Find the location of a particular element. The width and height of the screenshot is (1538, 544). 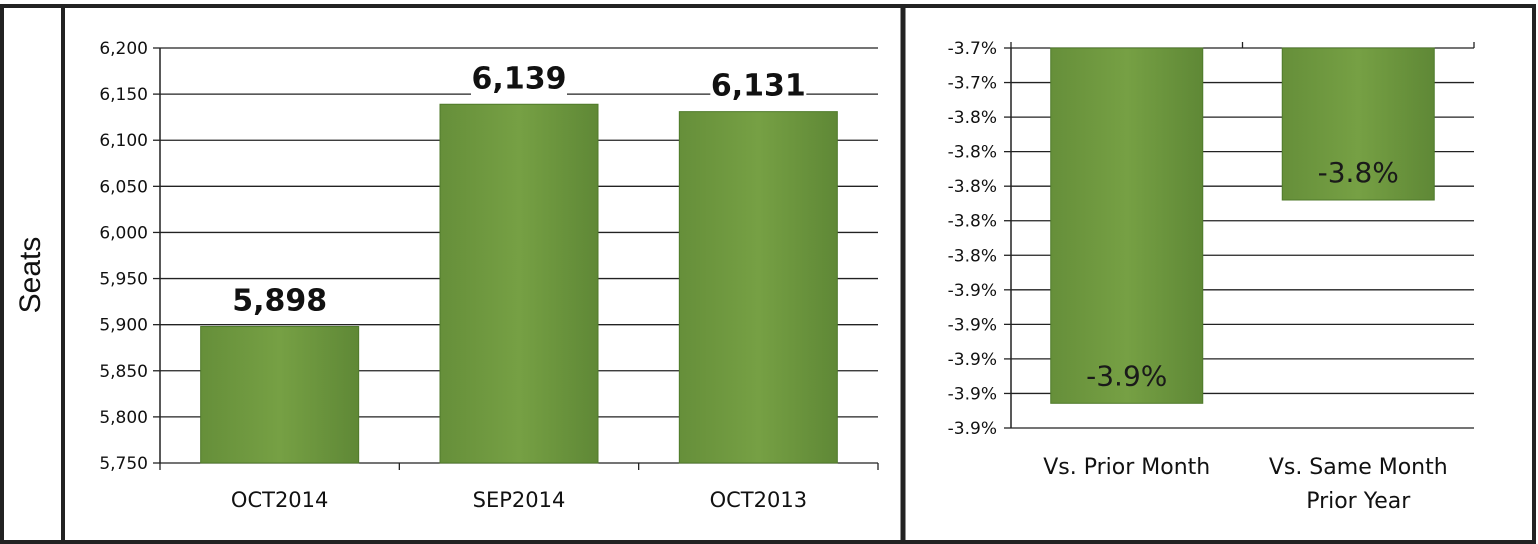

x-tick-label: OCT2013 is located at coordinates (758, 500).